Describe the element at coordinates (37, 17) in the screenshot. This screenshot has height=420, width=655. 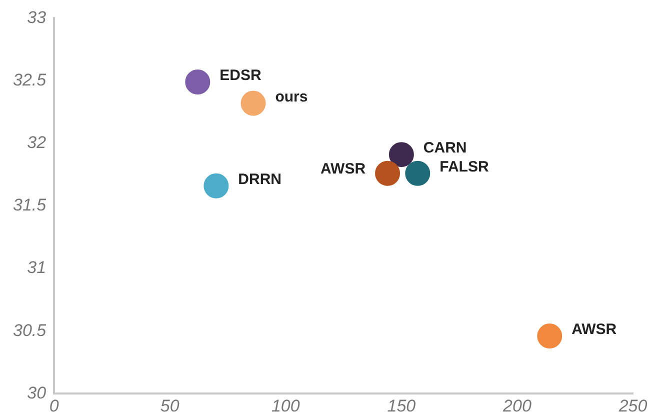
I see `y-tick-label: 33` at that location.